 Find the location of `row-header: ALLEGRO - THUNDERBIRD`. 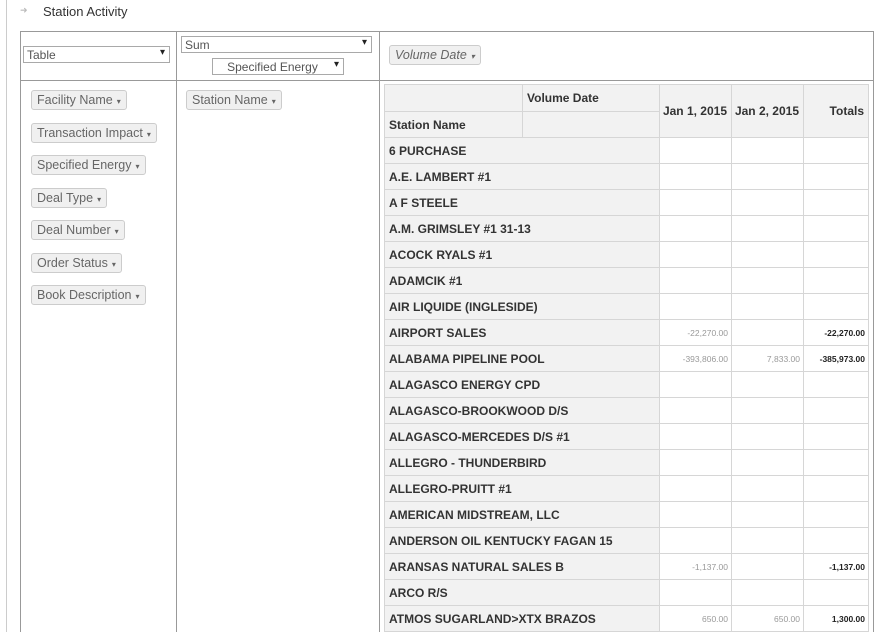

row-header: ALLEGRO - THUNDERBIRD is located at coordinates (522, 462).